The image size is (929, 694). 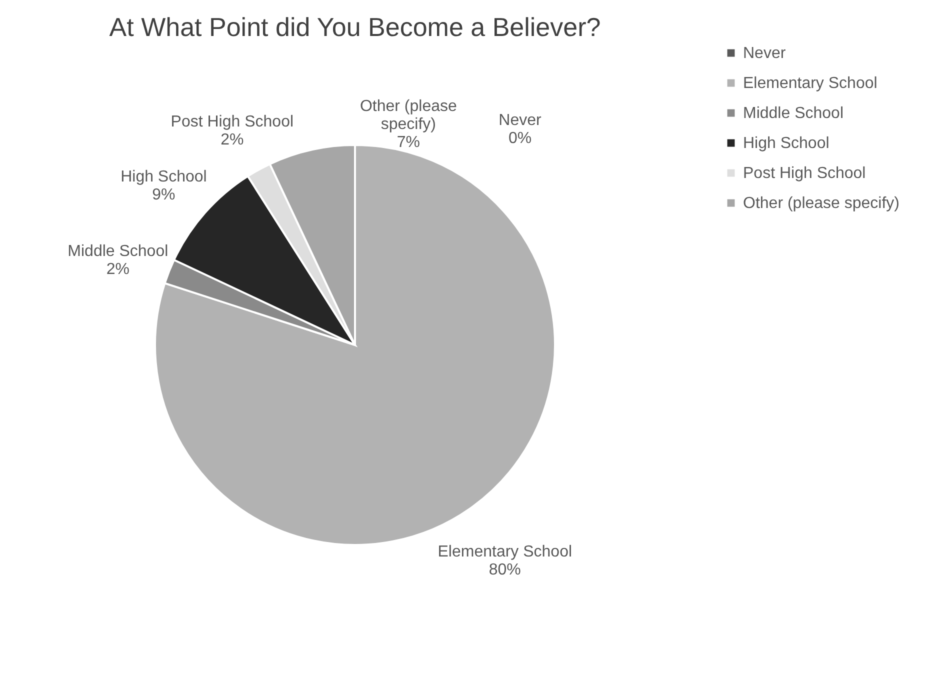 I want to click on slice-label: Post High School, so click(x=232, y=122).